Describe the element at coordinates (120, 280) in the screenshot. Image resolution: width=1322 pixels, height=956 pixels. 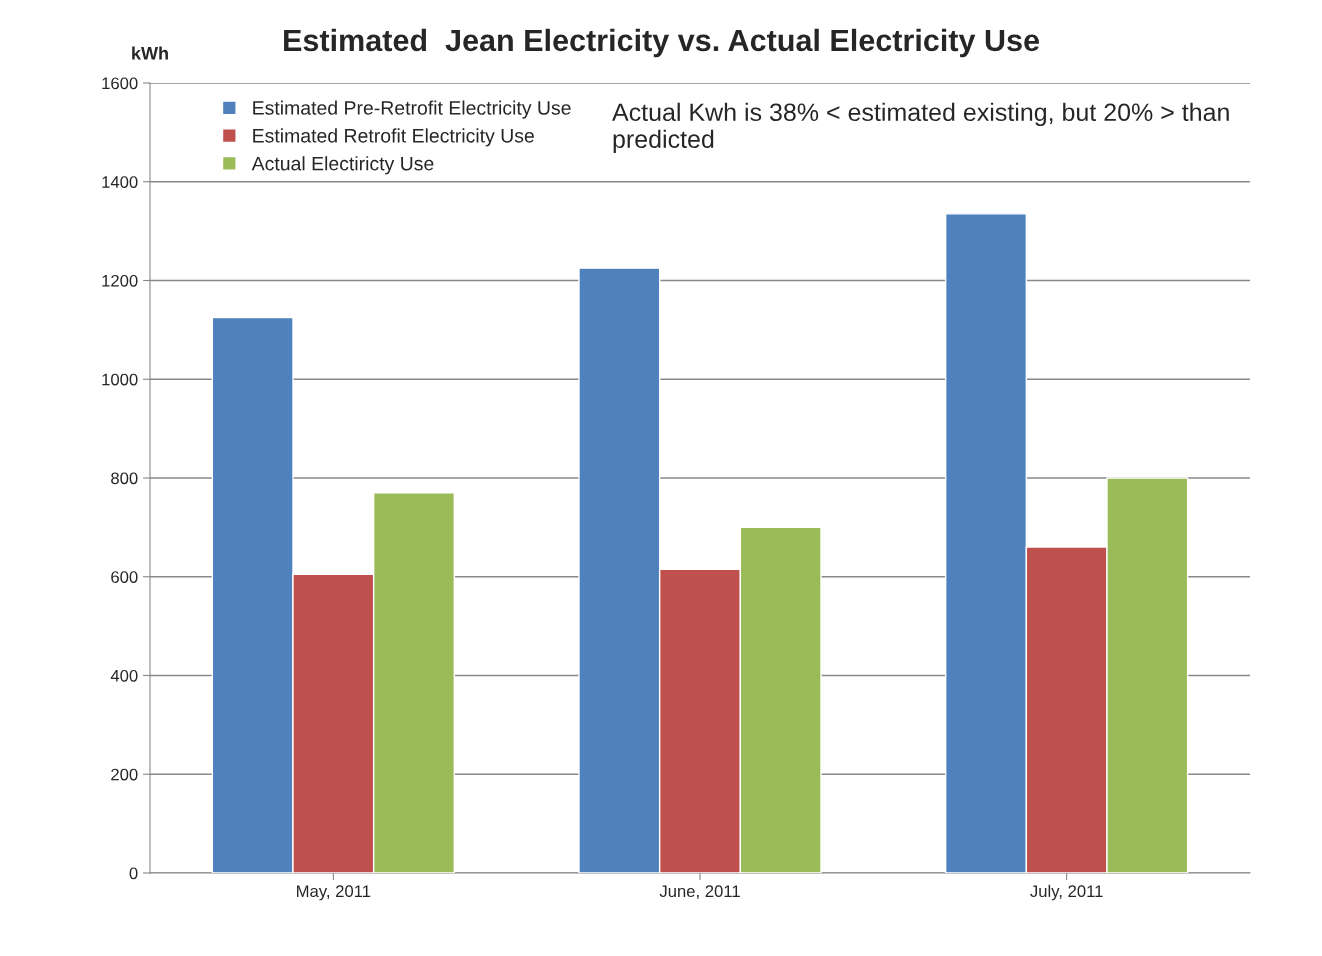
I see `y-tick-label: 1200` at that location.